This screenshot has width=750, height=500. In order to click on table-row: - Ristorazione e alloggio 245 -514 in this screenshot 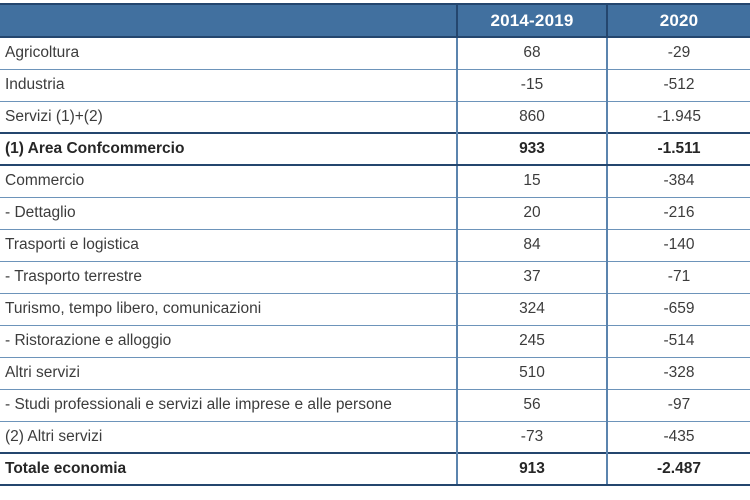, I will do `click(375, 341)`.